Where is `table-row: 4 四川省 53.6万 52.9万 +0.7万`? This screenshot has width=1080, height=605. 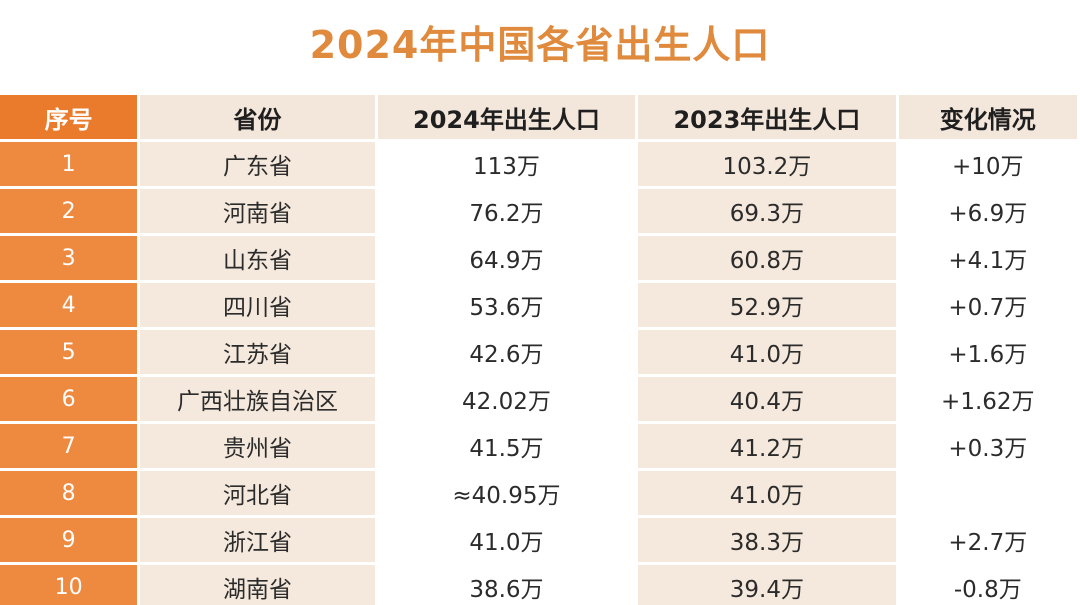
table-row: 4 四川省 53.6万 52.9万 +0.7万 is located at coordinates (538, 305).